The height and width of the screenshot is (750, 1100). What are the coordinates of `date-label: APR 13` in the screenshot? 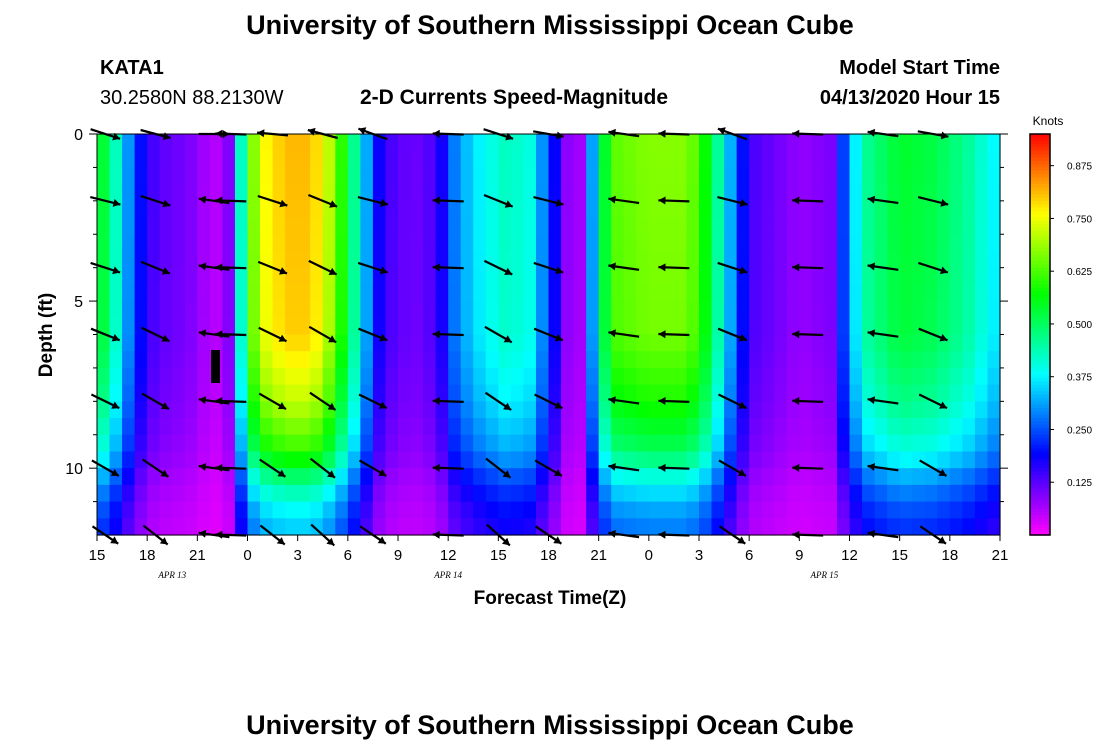 It's located at (171, 575).